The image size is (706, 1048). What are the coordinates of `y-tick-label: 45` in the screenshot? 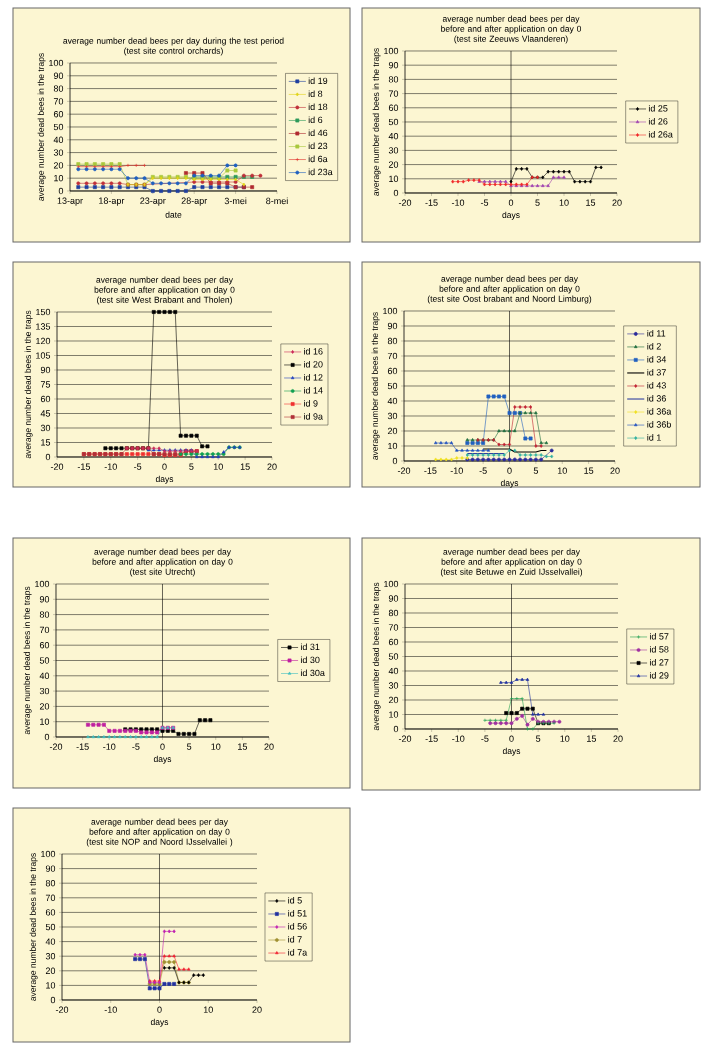 It's located at (45, 413).